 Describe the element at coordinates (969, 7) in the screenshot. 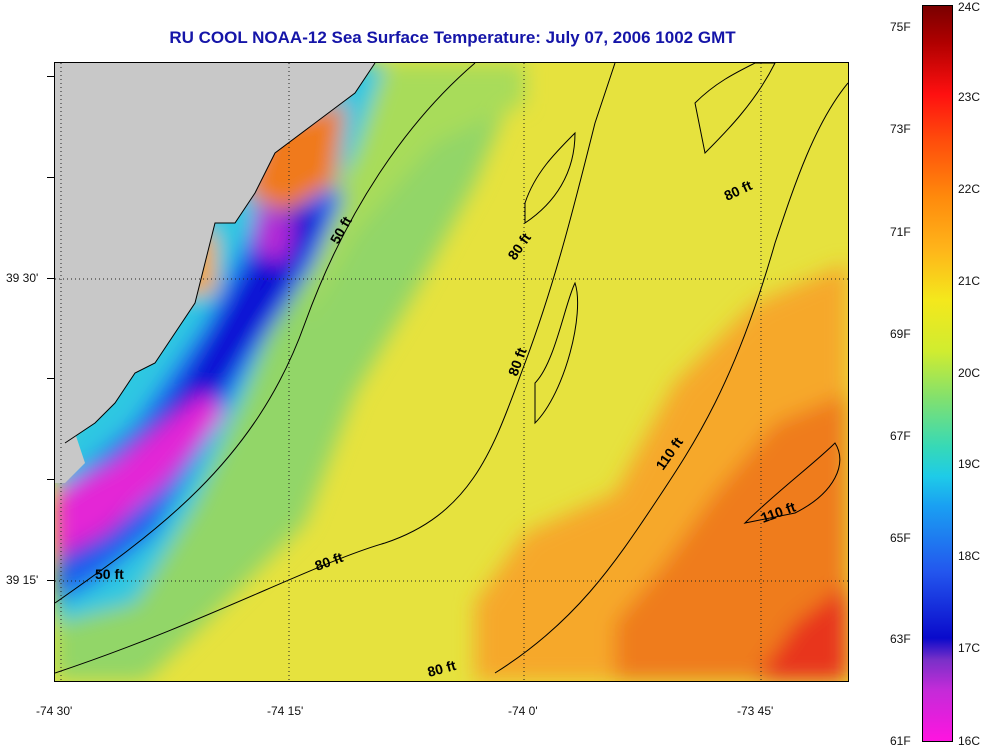

I see `colorbar-c-label: 24C` at that location.